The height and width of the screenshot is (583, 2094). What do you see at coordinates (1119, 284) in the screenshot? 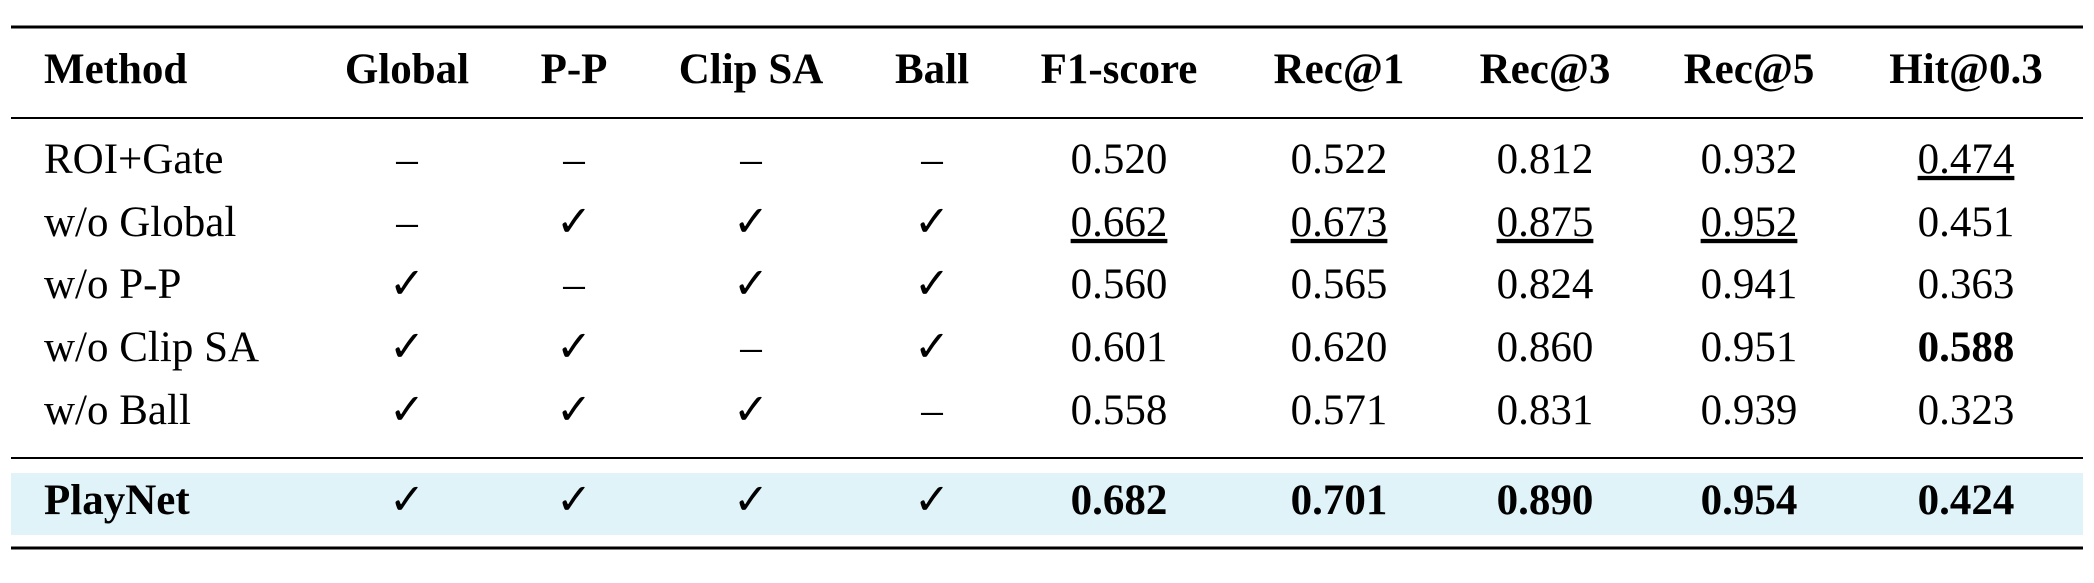
I see `table-cell: 0.560` at bounding box center [1119, 284].